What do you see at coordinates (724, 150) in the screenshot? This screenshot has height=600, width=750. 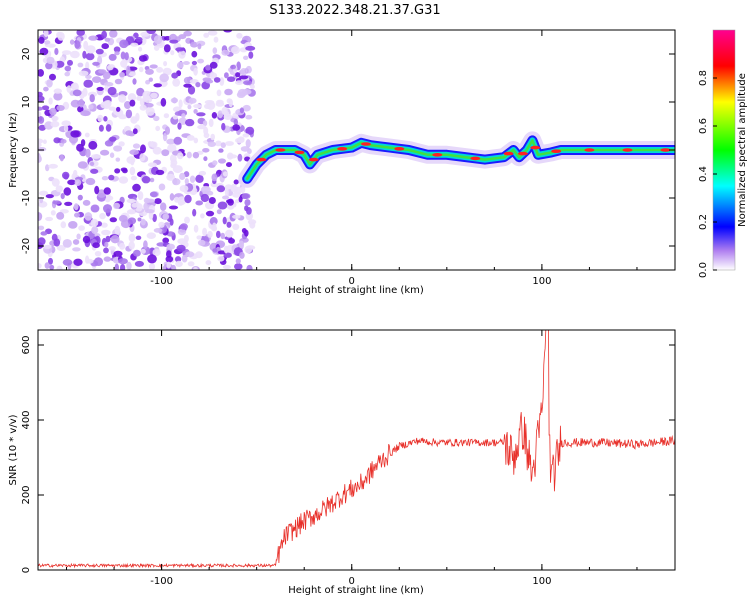 I see `colorbar-gradient` at bounding box center [724, 150].